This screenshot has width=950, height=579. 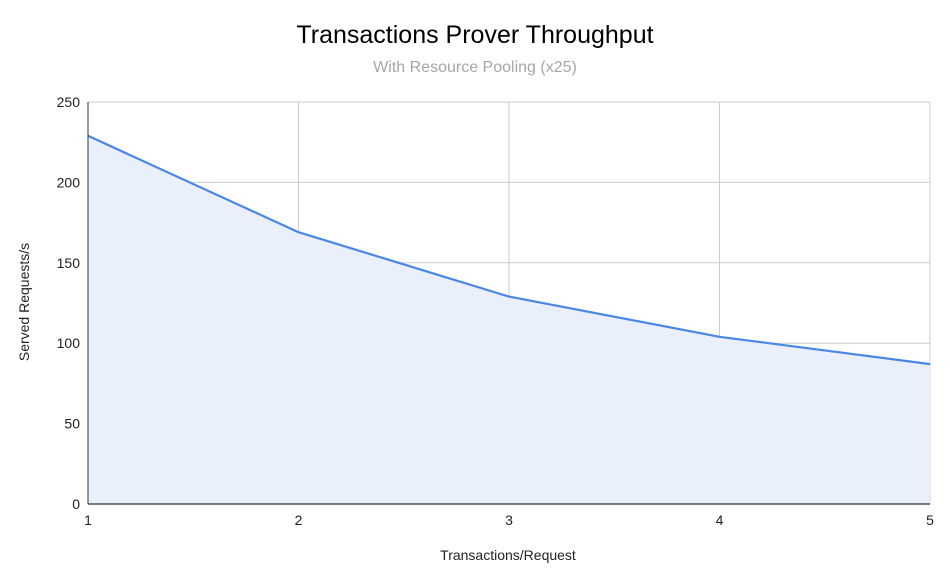 I want to click on y-tick-label: 250, so click(x=69, y=102).